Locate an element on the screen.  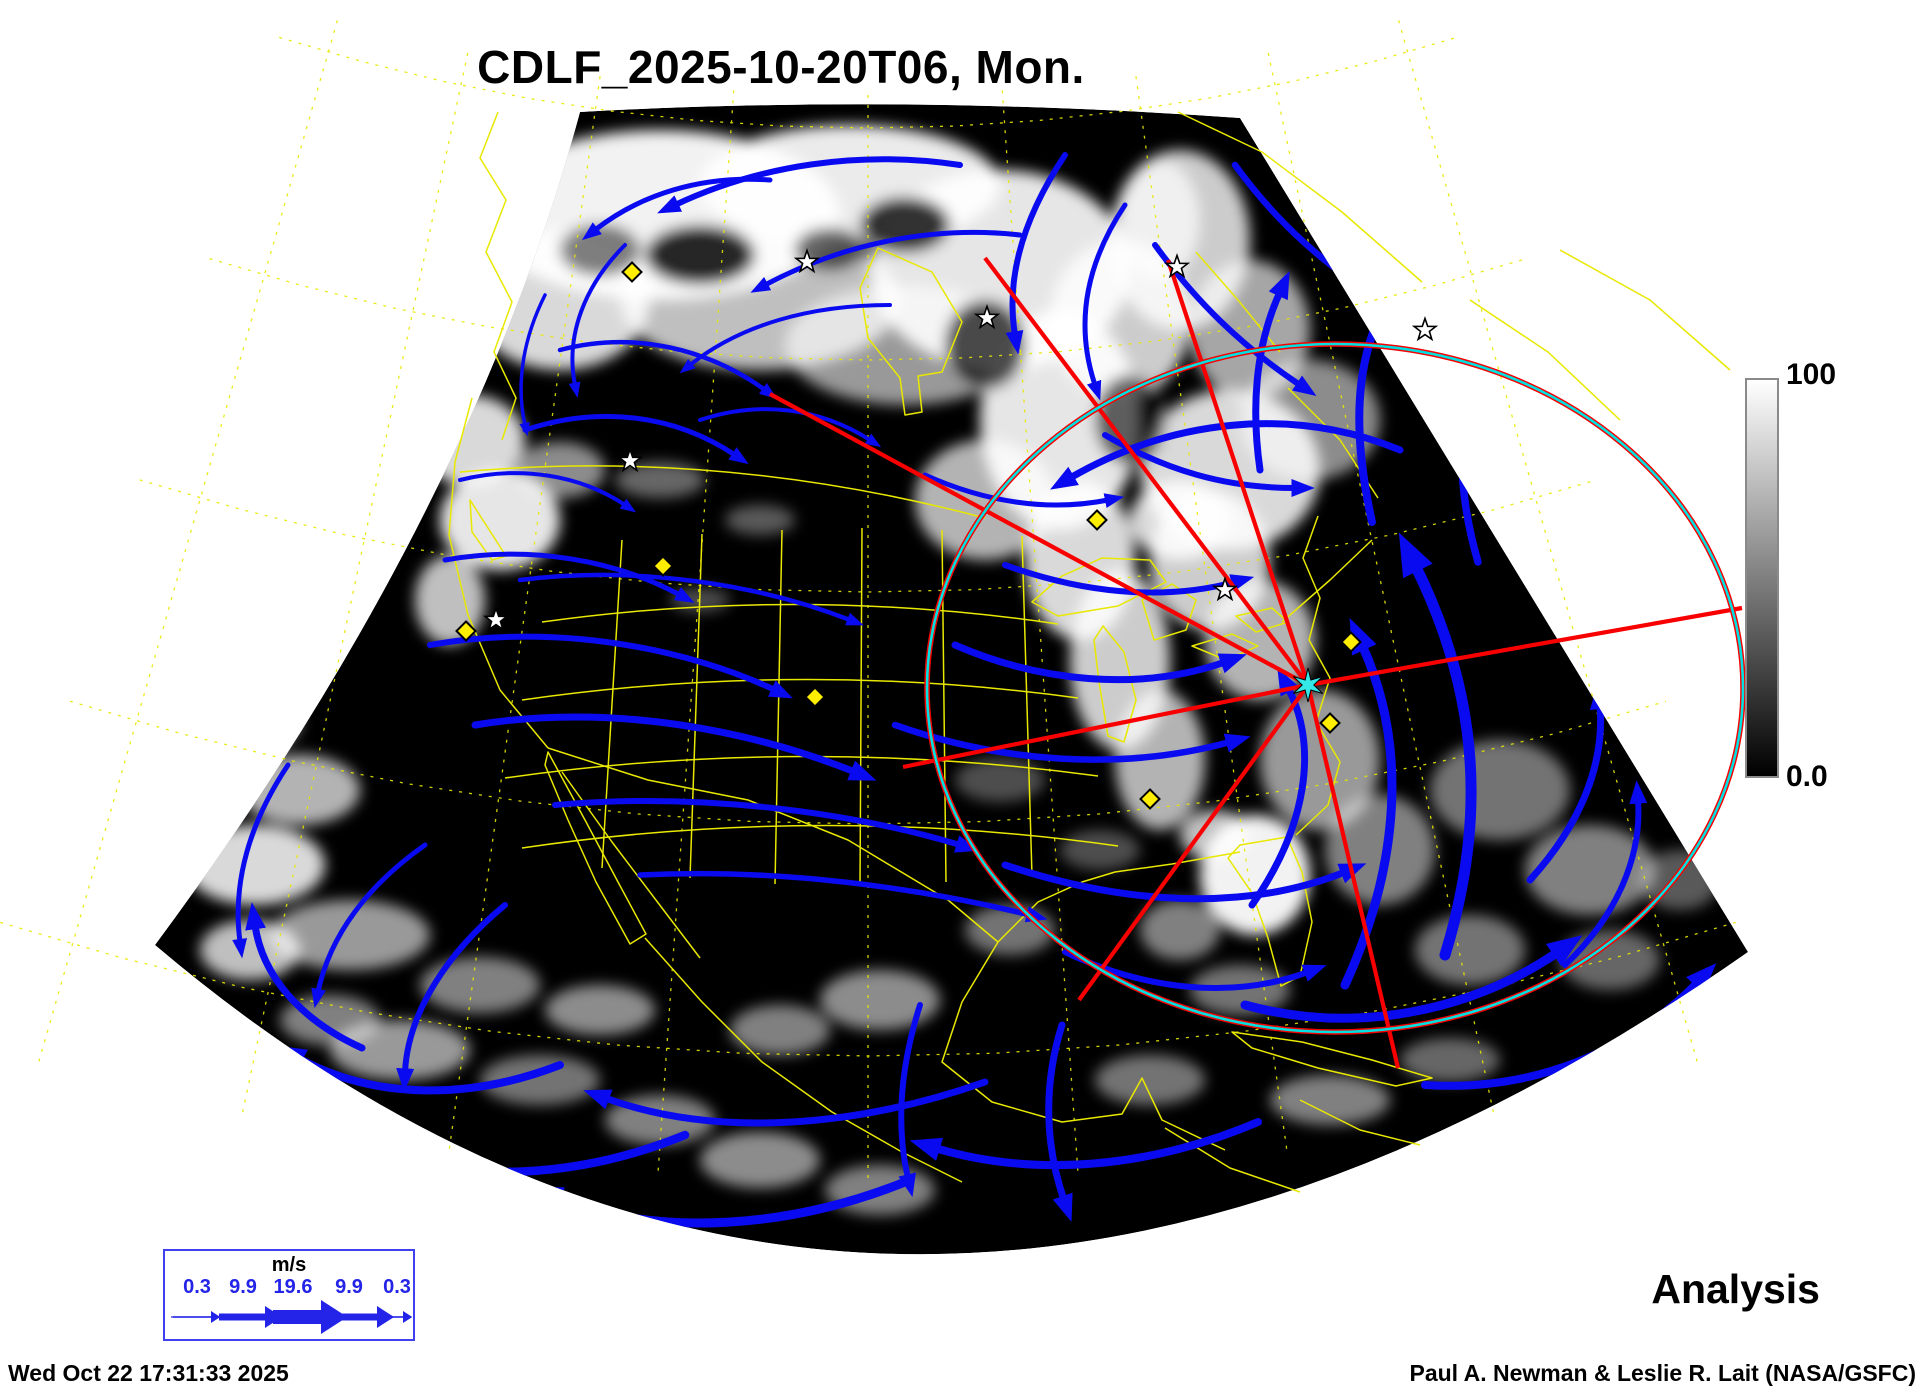
star-markers-layer is located at coordinates (960, 440).